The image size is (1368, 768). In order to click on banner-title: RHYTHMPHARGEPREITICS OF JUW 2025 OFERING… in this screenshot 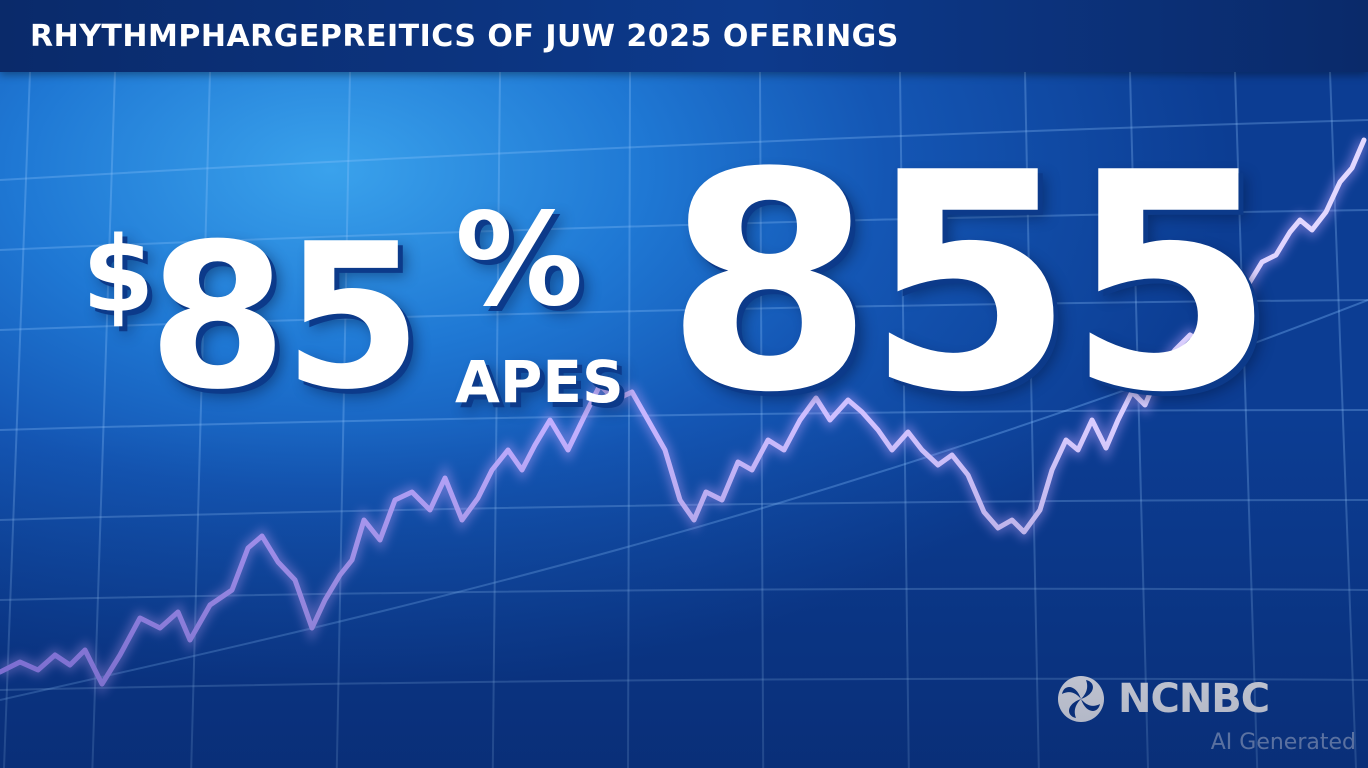, I will do `click(464, 36)`.